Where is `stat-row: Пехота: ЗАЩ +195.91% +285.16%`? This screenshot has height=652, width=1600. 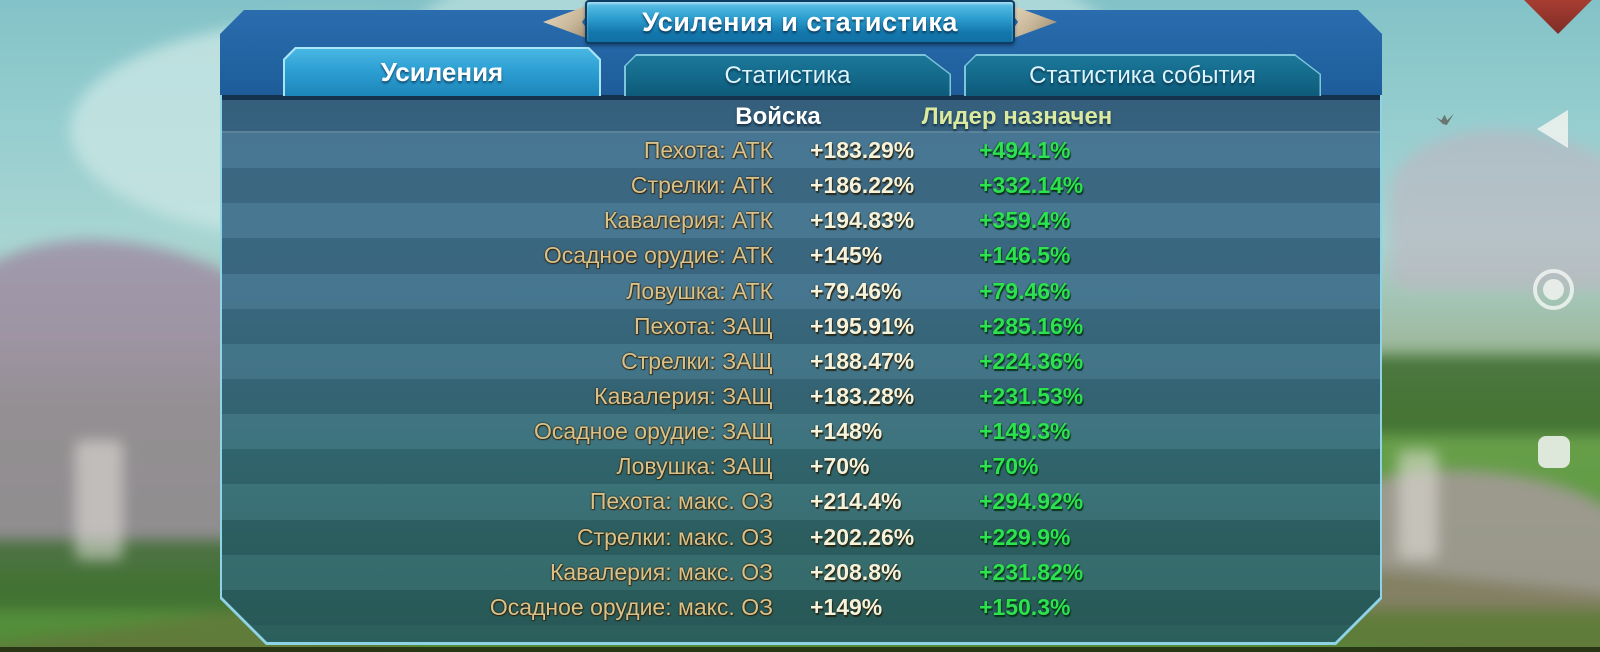 stat-row: Пехота: ЗАЩ +195.91% +285.16% is located at coordinates (801, 326).